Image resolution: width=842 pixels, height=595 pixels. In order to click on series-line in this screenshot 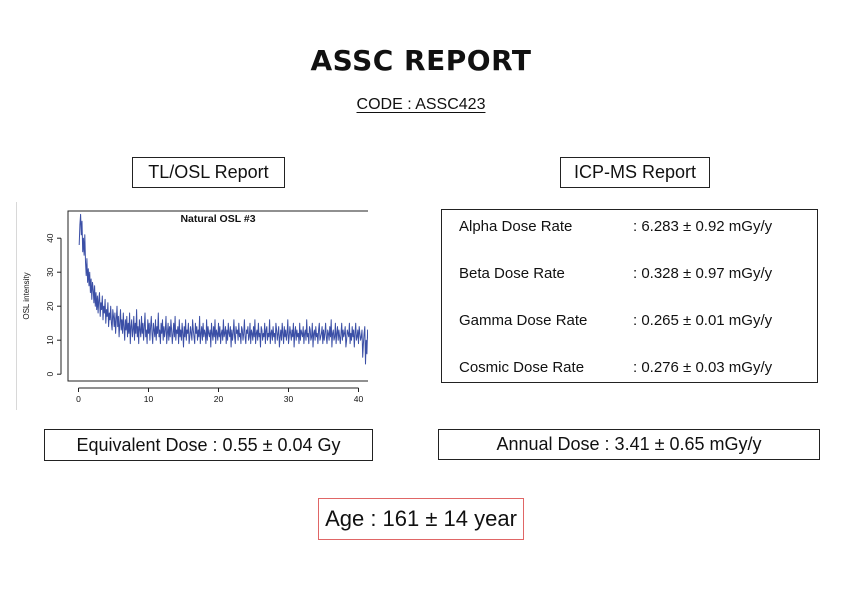, I will do `click(223, 289)`.